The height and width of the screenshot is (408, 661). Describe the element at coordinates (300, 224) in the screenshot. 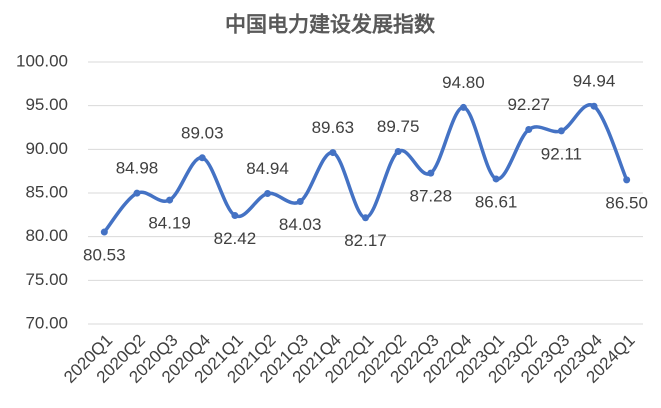

I see `data-label: 84.03` at that location.